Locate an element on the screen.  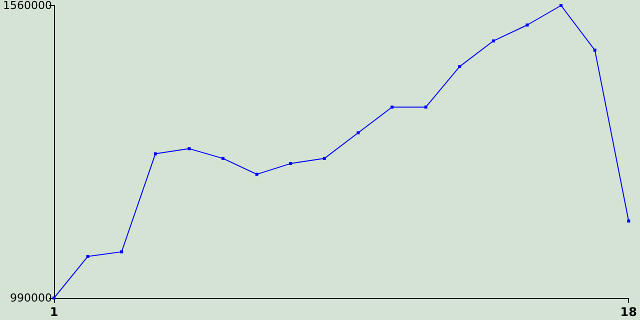
x-tick-label: 1 is located at coordinates (54, 312).